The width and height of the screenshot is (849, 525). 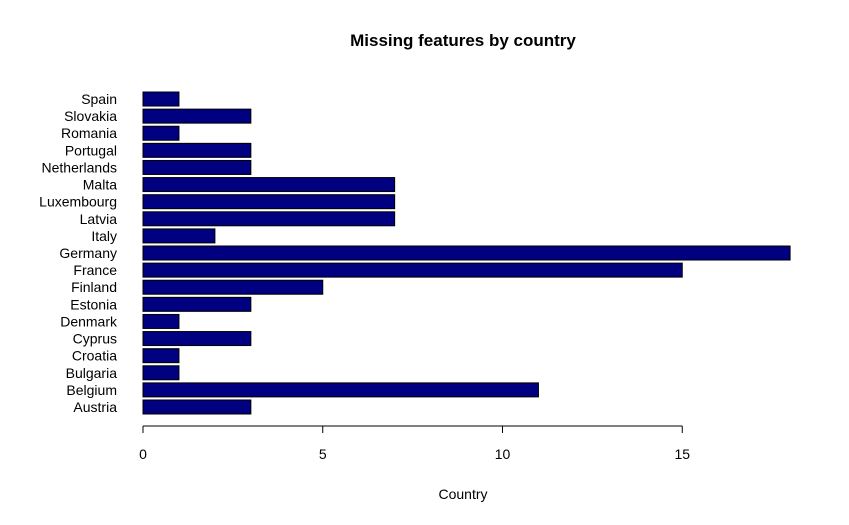 I want to click on bar-bulgaria, so click(x=161, y=373).